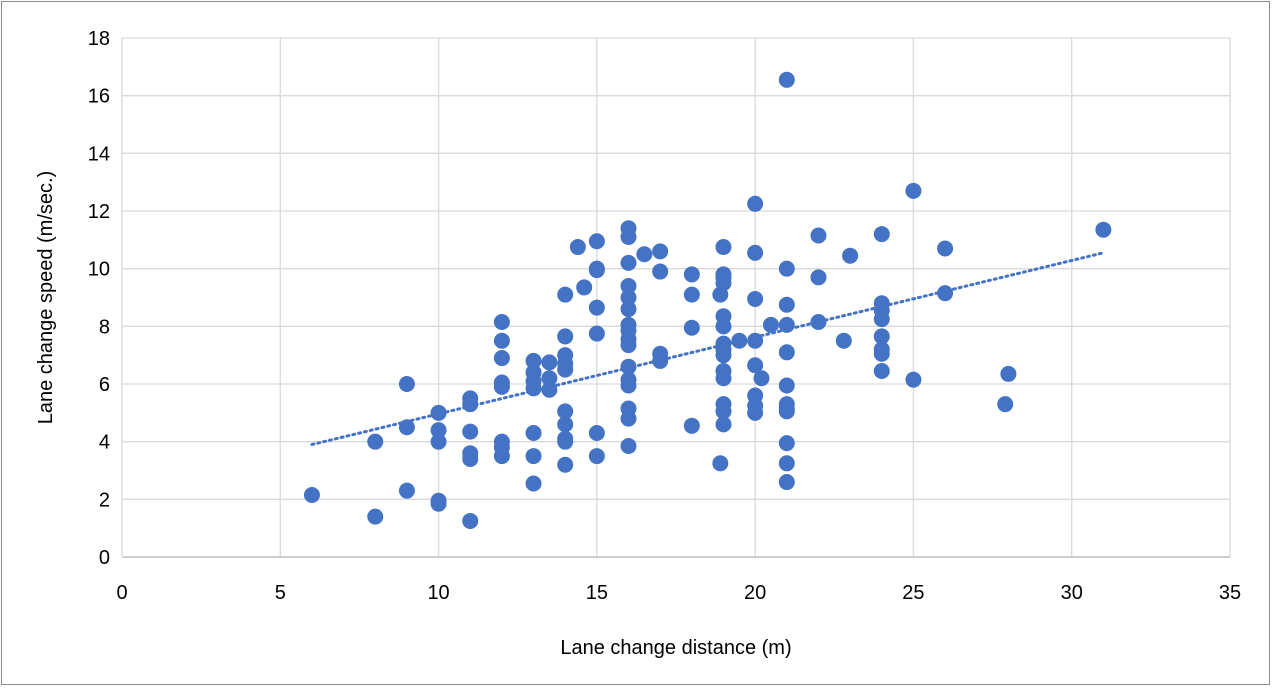 This screenshot has height=688, width=1273. I want to click on x-tick-labels: 0 5 10 15 20 25 30 35, so click(678, 593).